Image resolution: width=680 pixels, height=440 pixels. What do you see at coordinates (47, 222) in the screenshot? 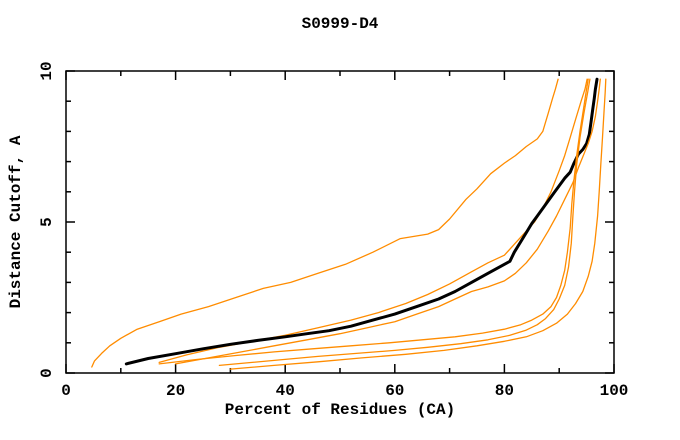
I see `y-tick-label: 5` at bounding box center [47, 222].